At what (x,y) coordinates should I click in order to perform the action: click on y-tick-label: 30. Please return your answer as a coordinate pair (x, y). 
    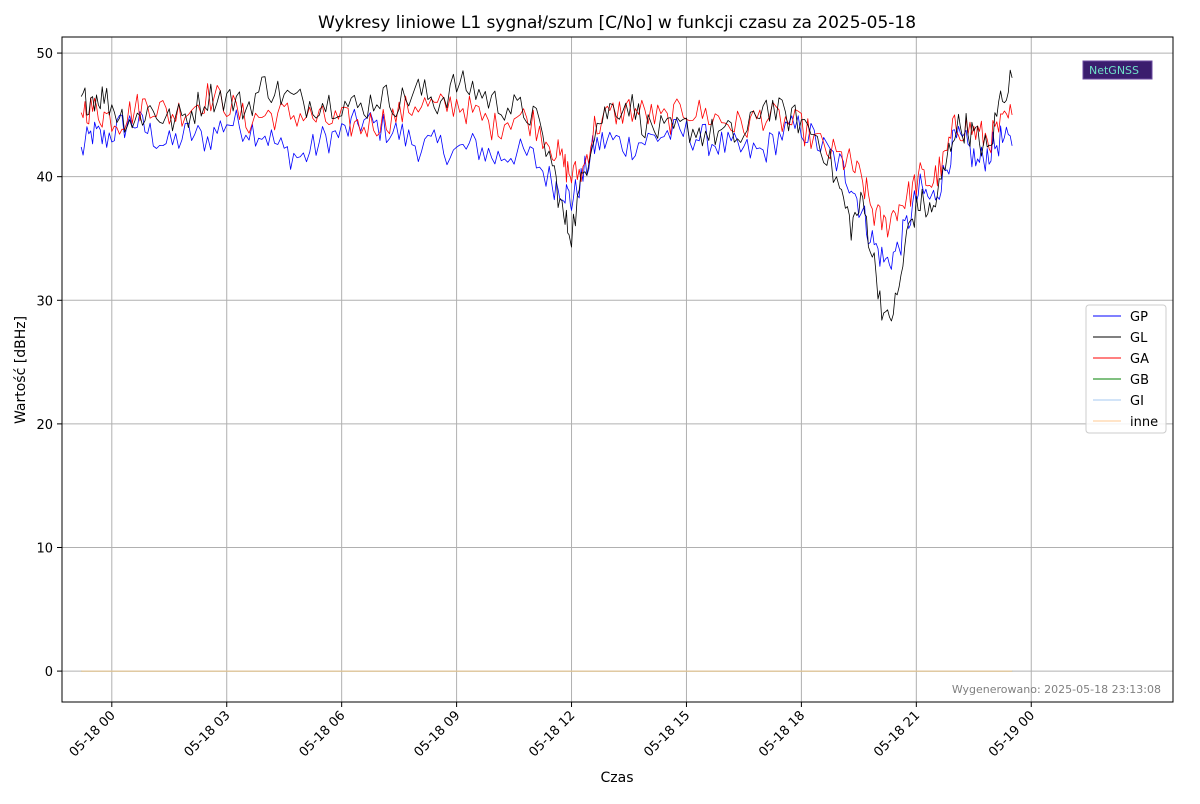
    Looking at the image, I should click on (44, 301).